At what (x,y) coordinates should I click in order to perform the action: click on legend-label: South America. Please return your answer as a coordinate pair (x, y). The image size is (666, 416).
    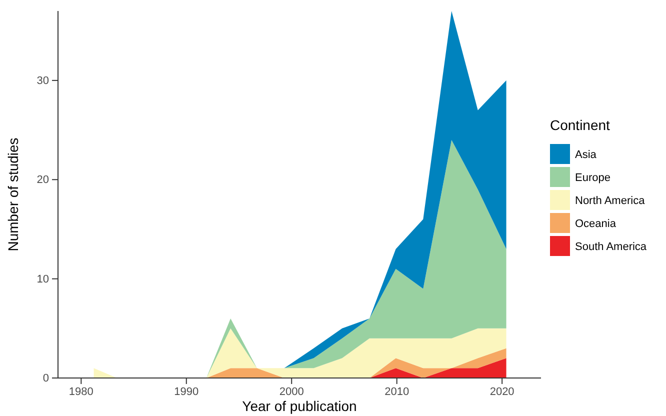
    Looking at the image, I should click on (611, 247).